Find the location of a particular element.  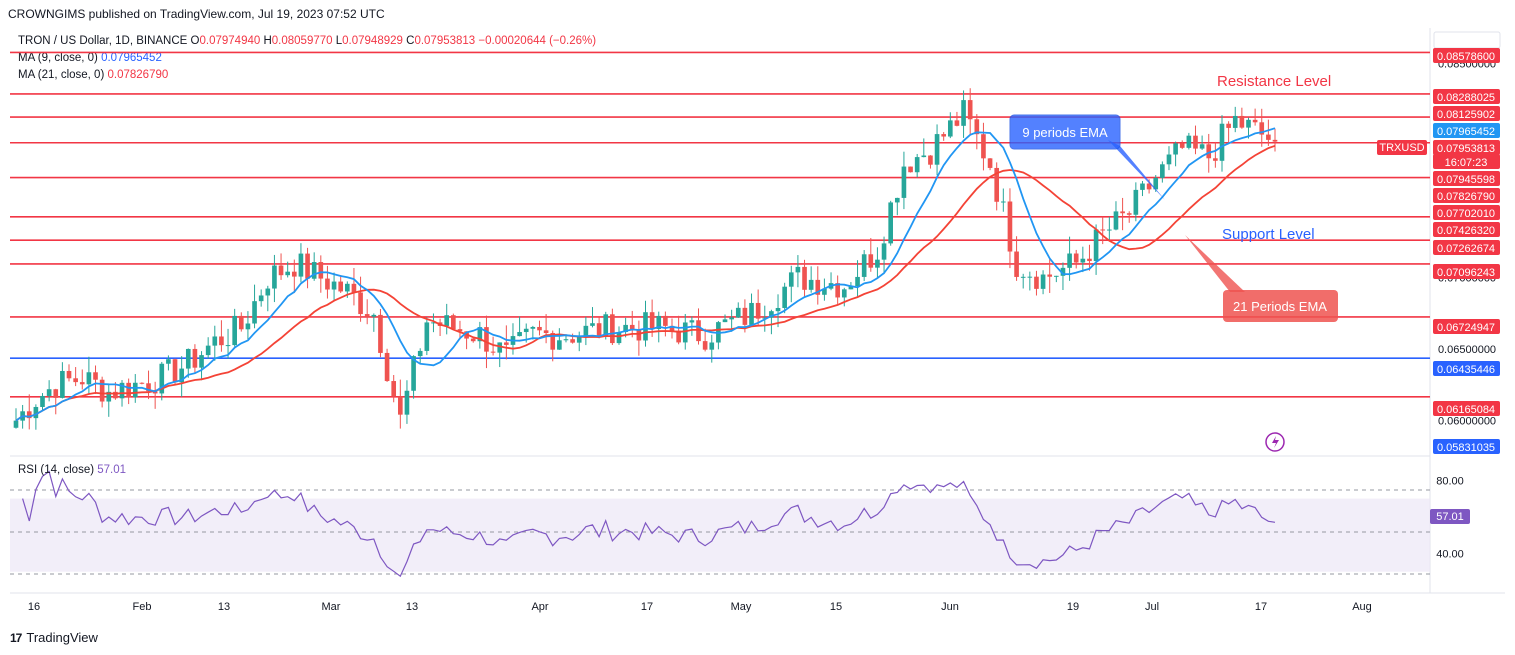

ma9-value: 0.07965452 is located at coordinates (131, 58).